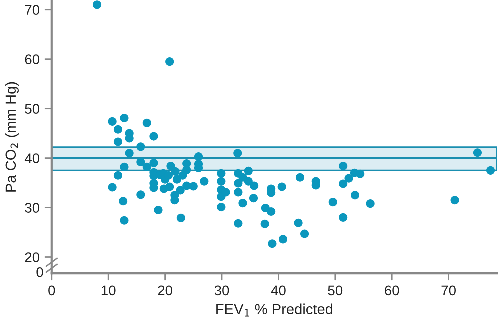 This screenshot has width=499, height=323. I want to click on y-tick-label: 70, so click(32, 10).